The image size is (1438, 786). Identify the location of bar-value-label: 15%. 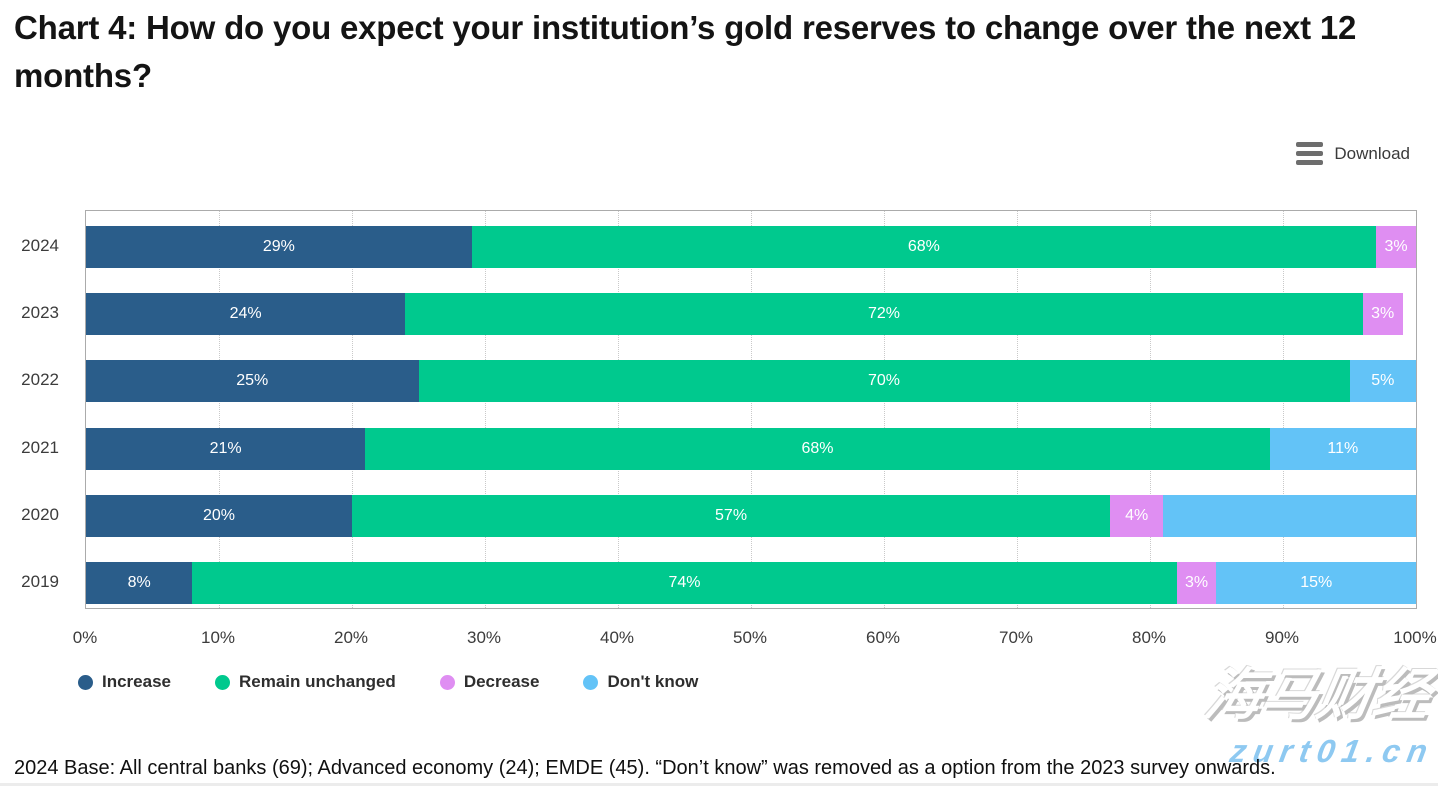
(1316, 582).